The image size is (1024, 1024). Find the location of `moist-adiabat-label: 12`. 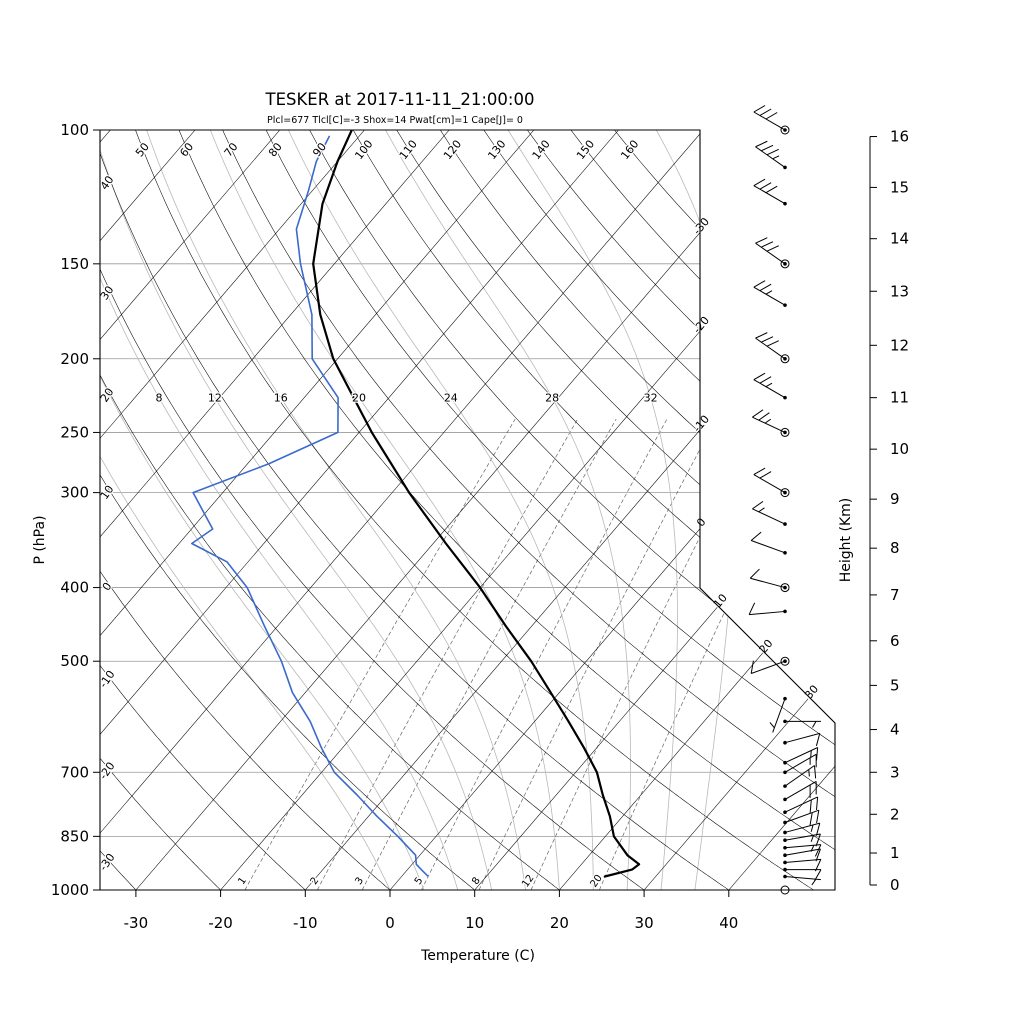

moist-adiabat-label: 12 is located at coordinates (215, 398).